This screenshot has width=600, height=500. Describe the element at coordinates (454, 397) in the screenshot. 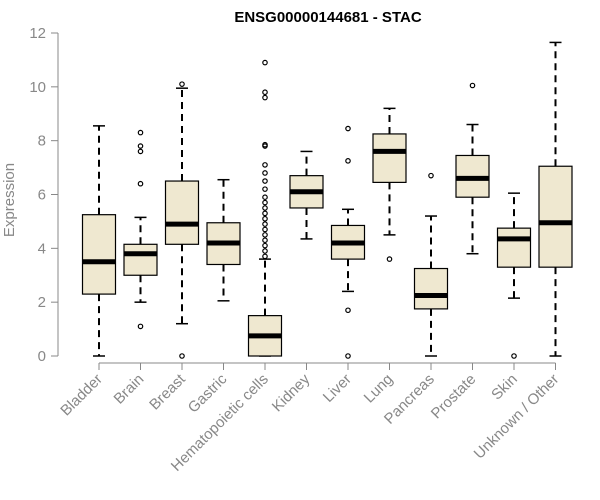

I see `x-tick-label: Prostate` at that location.